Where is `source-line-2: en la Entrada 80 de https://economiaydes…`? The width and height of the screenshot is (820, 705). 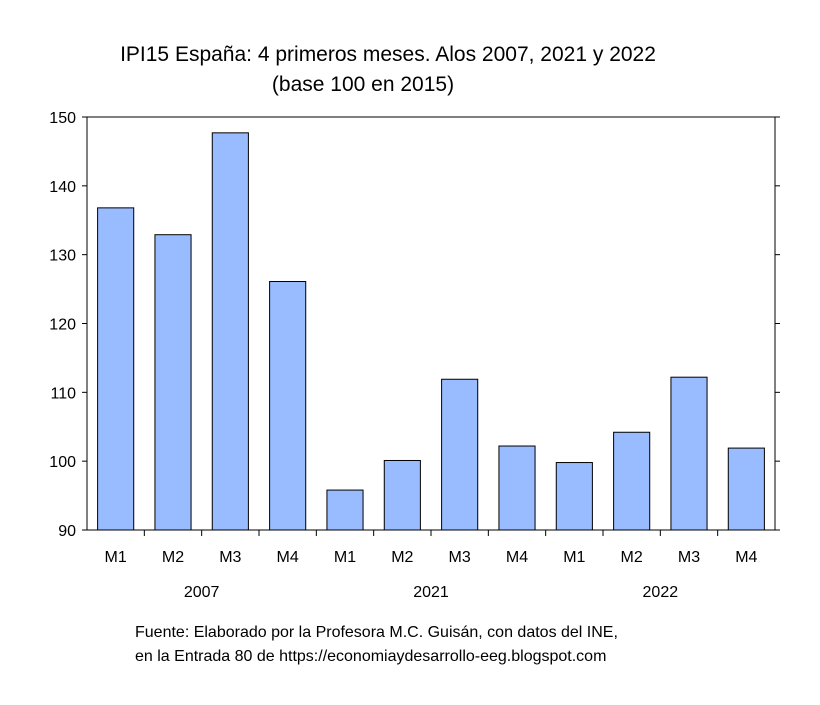 source-line-2: en la Entrada 80 de https://economiaydes… is located at coordinates (370, 656).